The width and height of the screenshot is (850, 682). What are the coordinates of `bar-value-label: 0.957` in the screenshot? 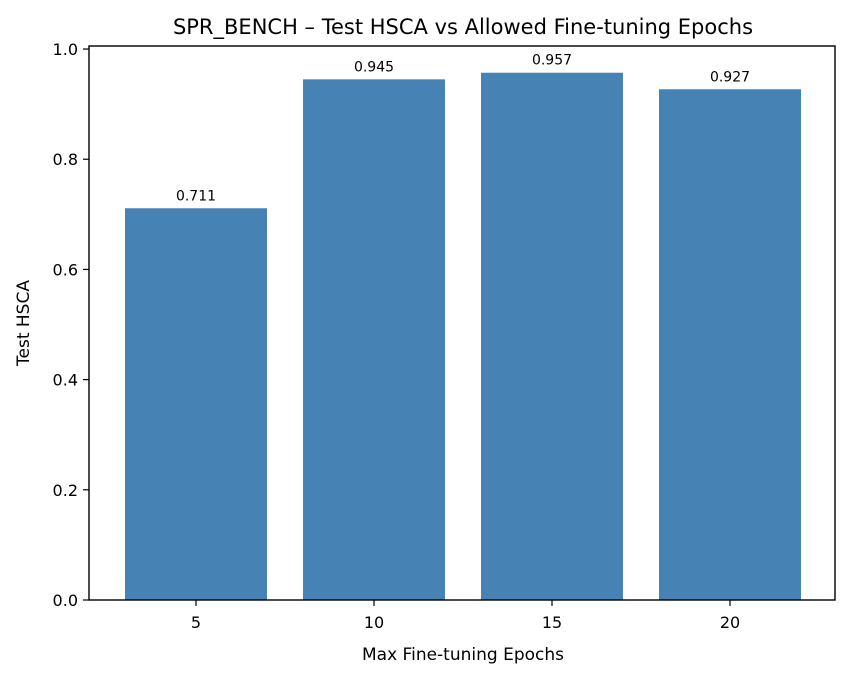 It's located at (552, 61).